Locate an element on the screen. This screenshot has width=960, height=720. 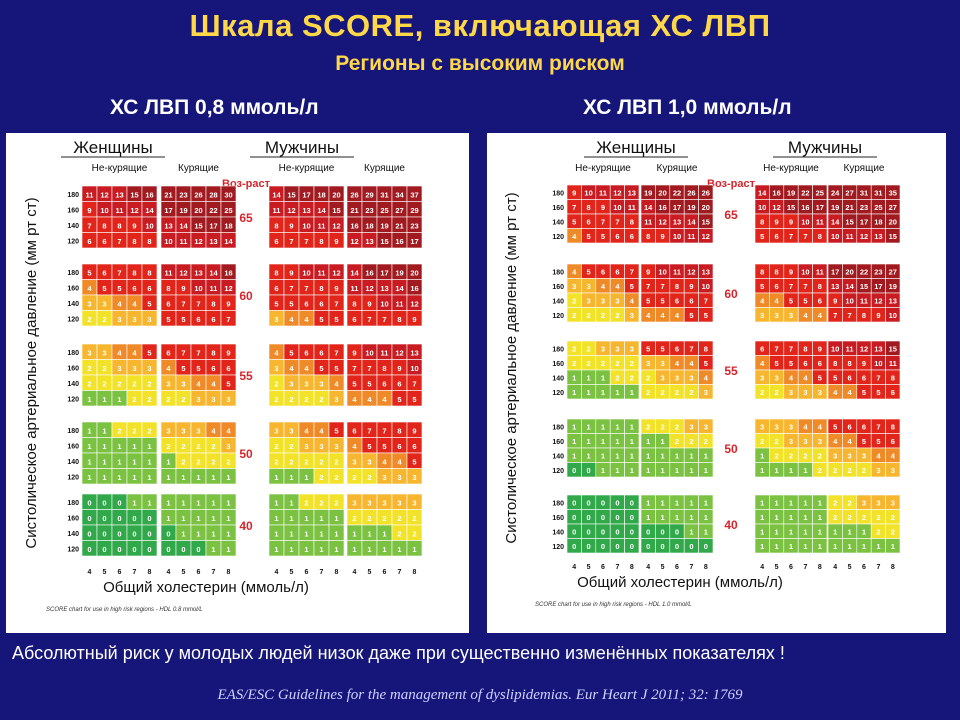
risk-value: 28 is located at coordinates (213, 194).